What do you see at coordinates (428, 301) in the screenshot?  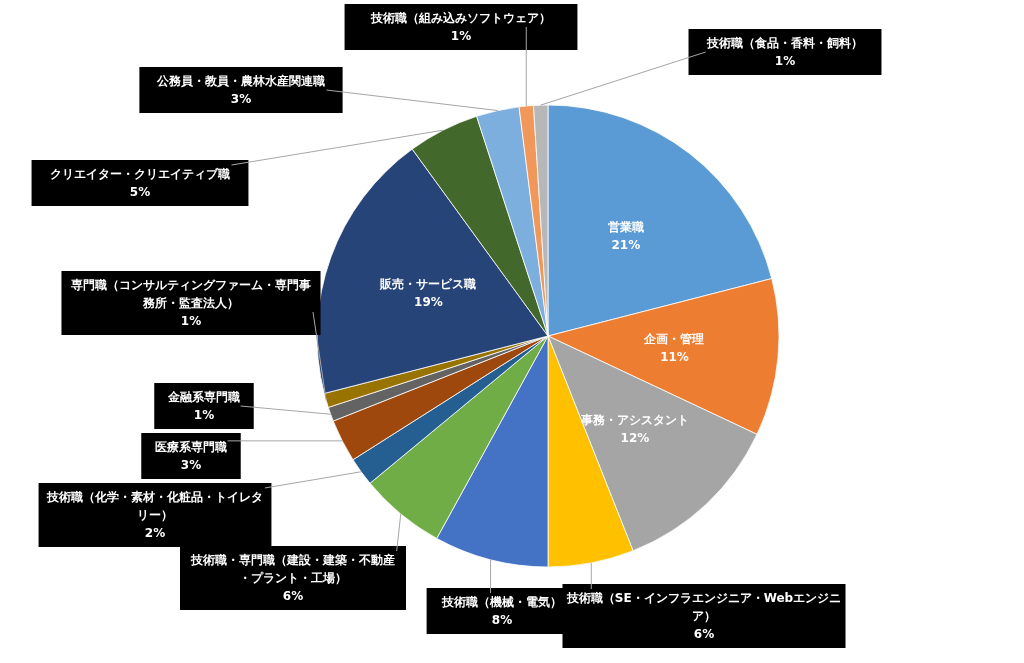 I see `data-label: 19%` at bounding box center [428, 301].